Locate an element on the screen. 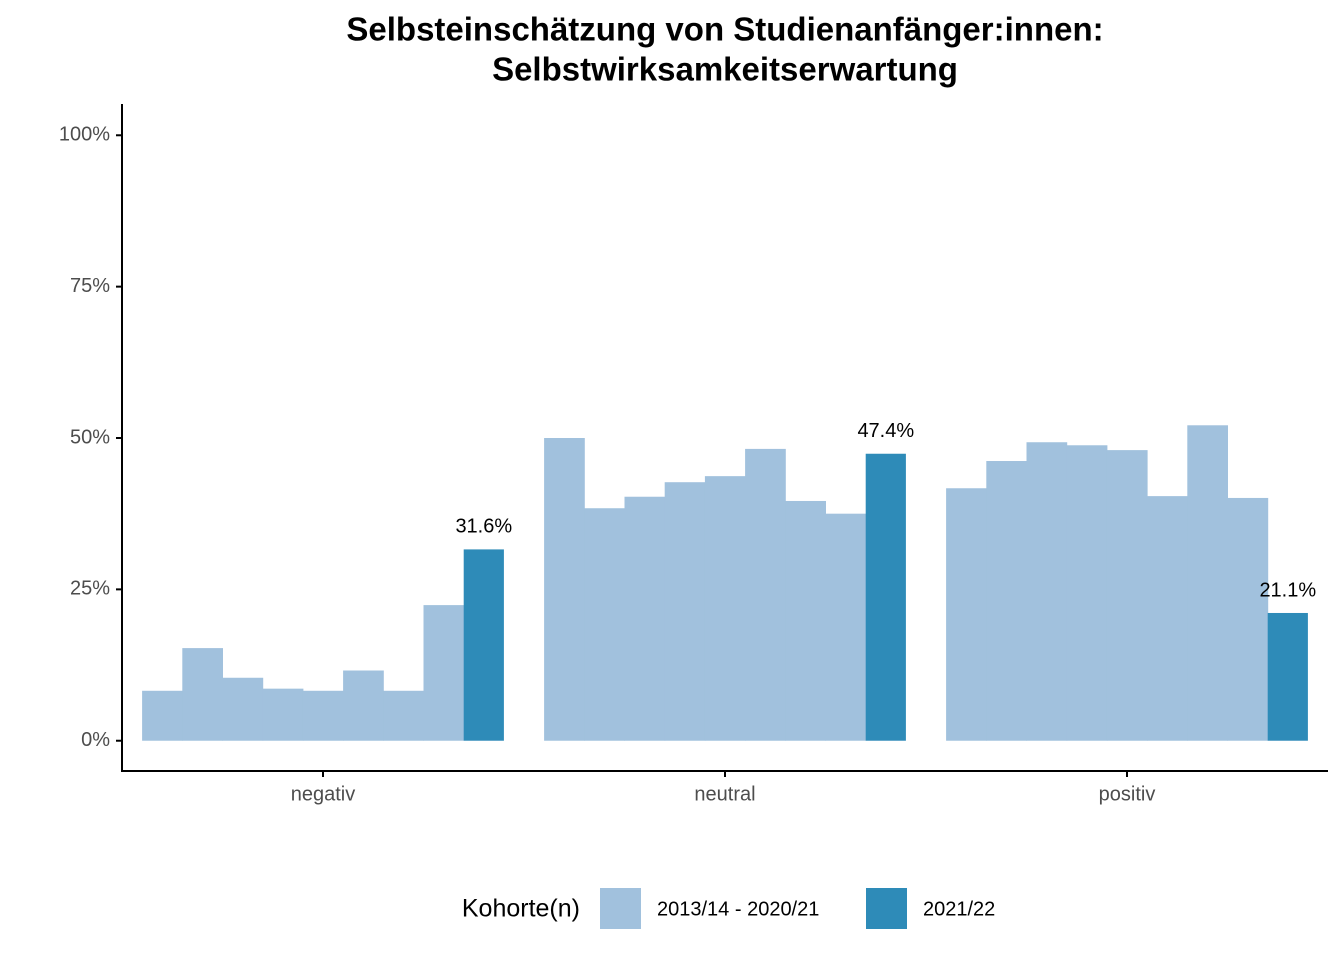 The image size is (1344, 960). y-tick-label: 25% is located at coordinates (90, 589).